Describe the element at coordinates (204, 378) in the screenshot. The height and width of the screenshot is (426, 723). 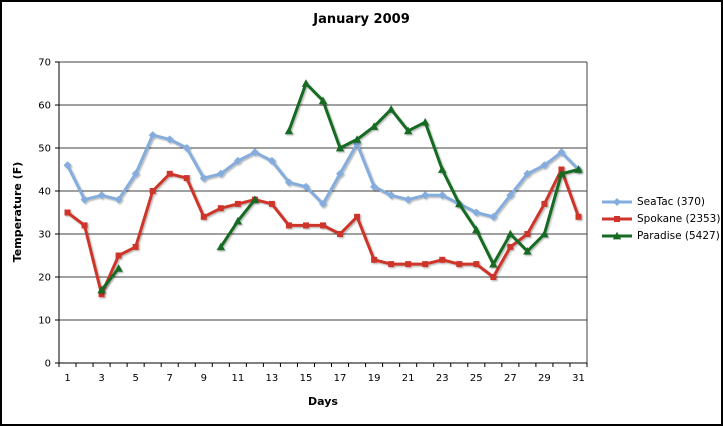
I see `x-tick-label: 9` at that location.